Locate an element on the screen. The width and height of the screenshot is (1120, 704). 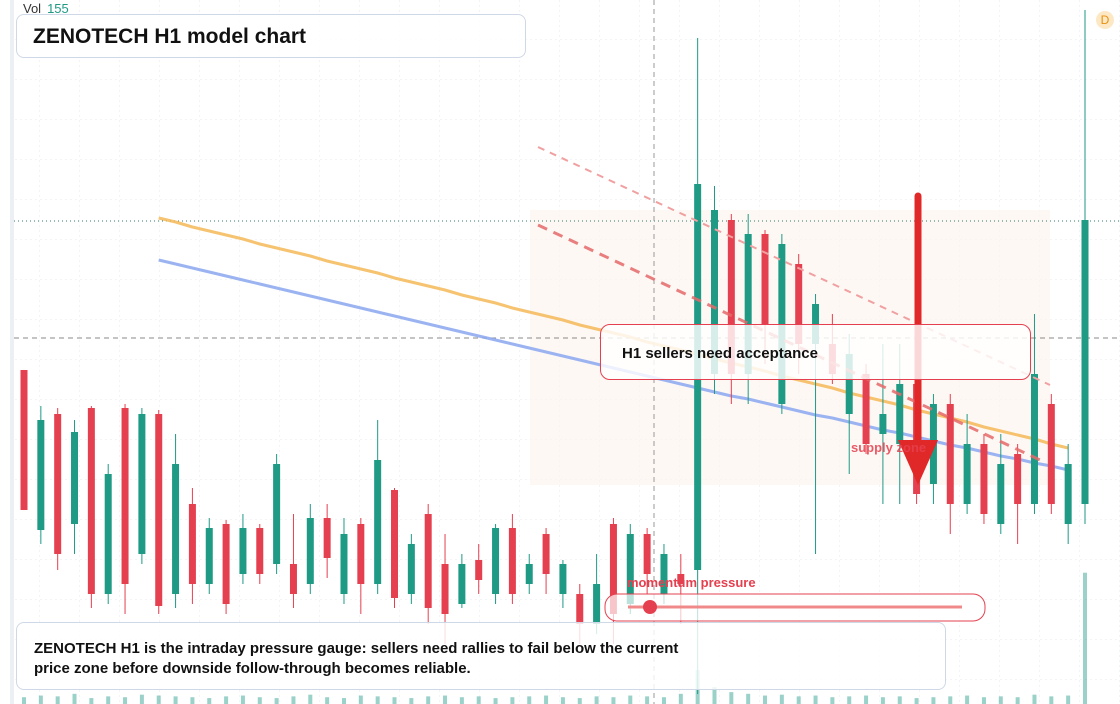
arrow-head is located at coordinates (918, 462).